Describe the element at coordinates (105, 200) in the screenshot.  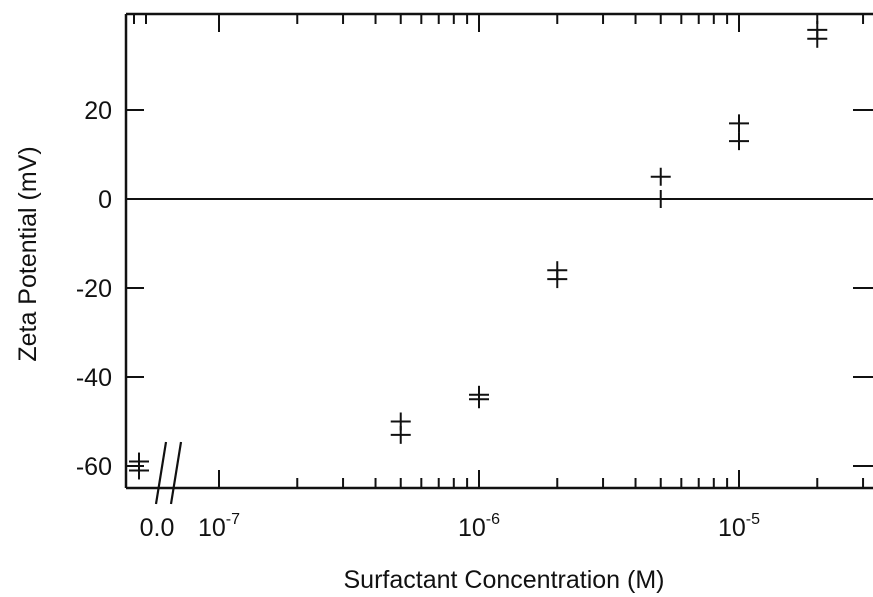
I see `y-tick-label: 0` at that location.